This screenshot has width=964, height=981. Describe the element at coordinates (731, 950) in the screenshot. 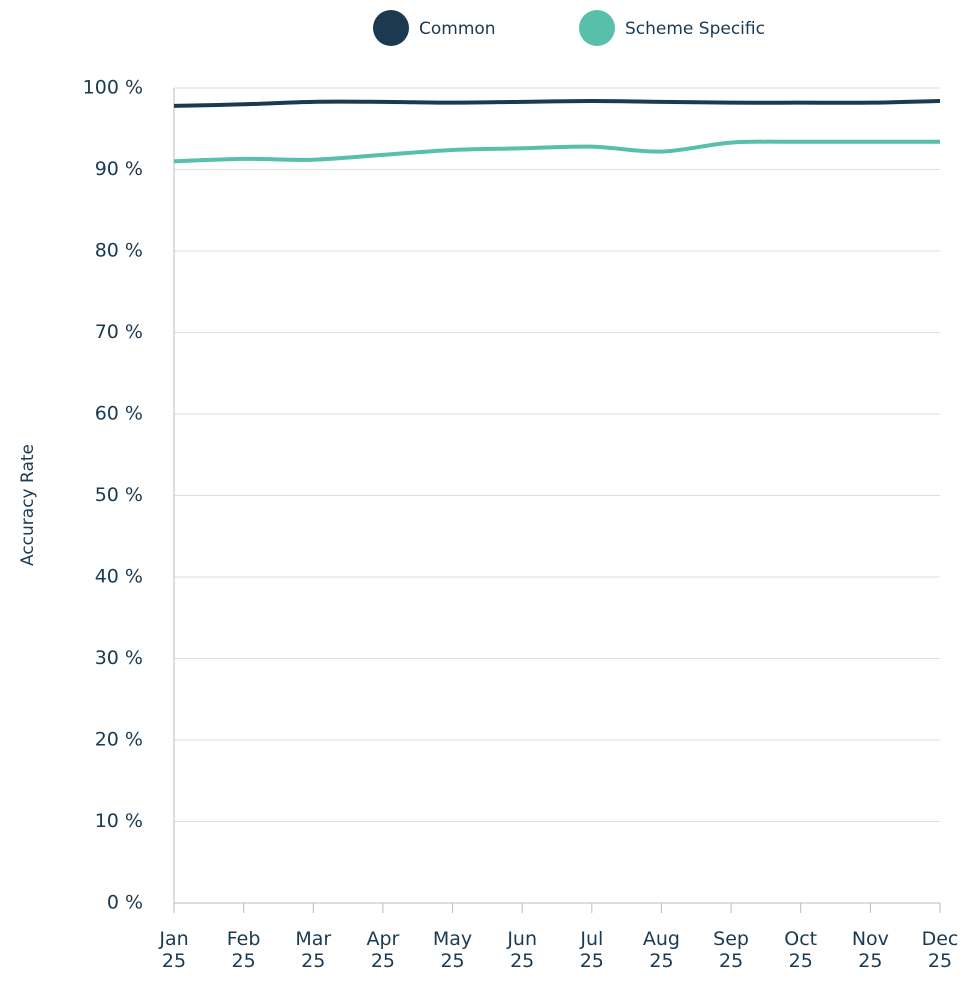

I see `x-tick-label: Sep 25` at that location.